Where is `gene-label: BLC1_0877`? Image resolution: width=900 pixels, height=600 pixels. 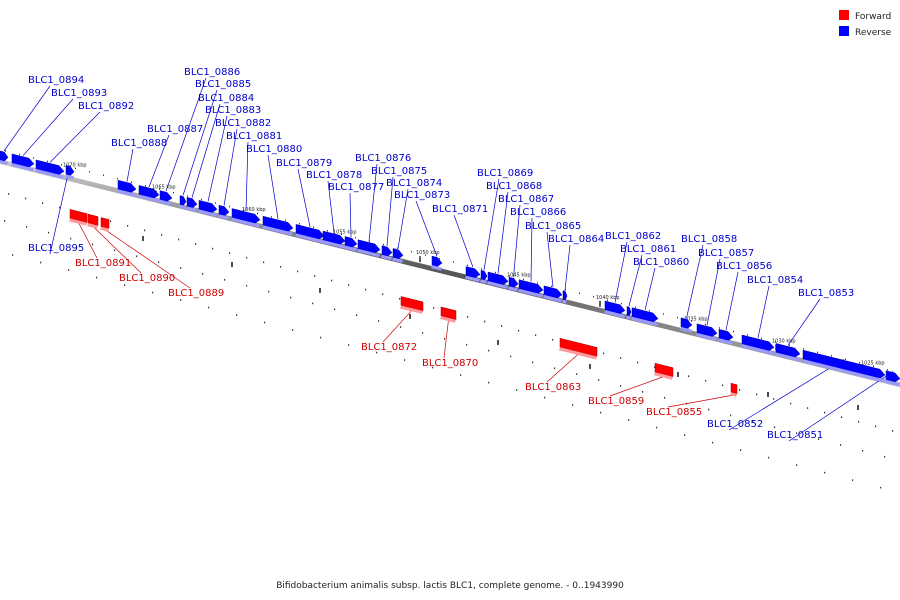 gene-label: BLC1_0877 is located at coordinates (356, 187).